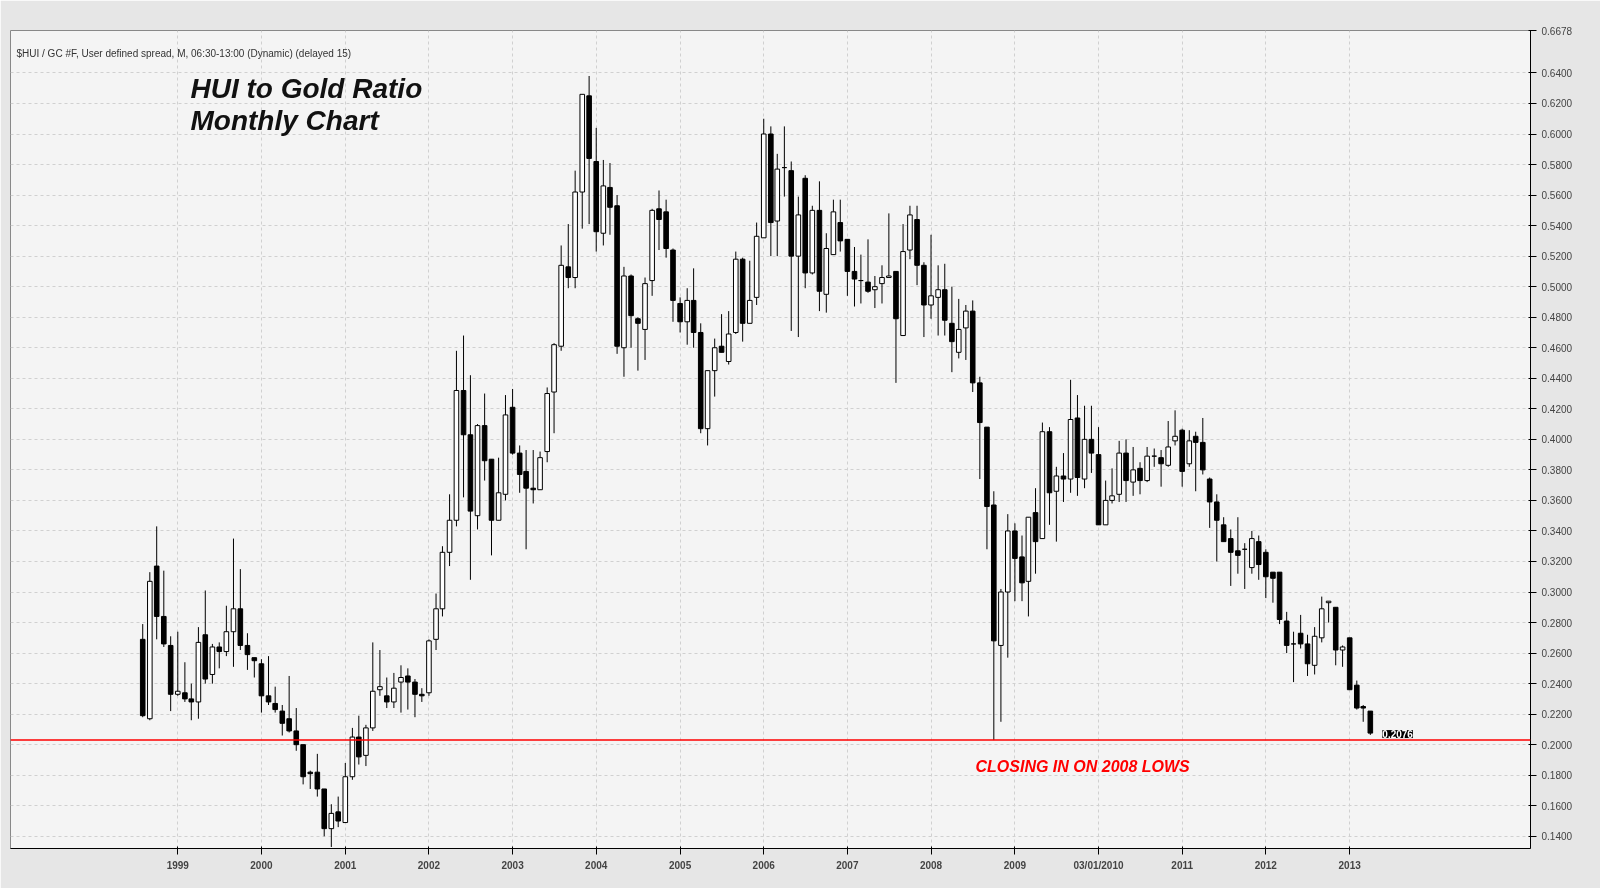 This screenshot has width=1600, height=888. I want to click on y-tick-label: 0.2800, so click(1557, 623).